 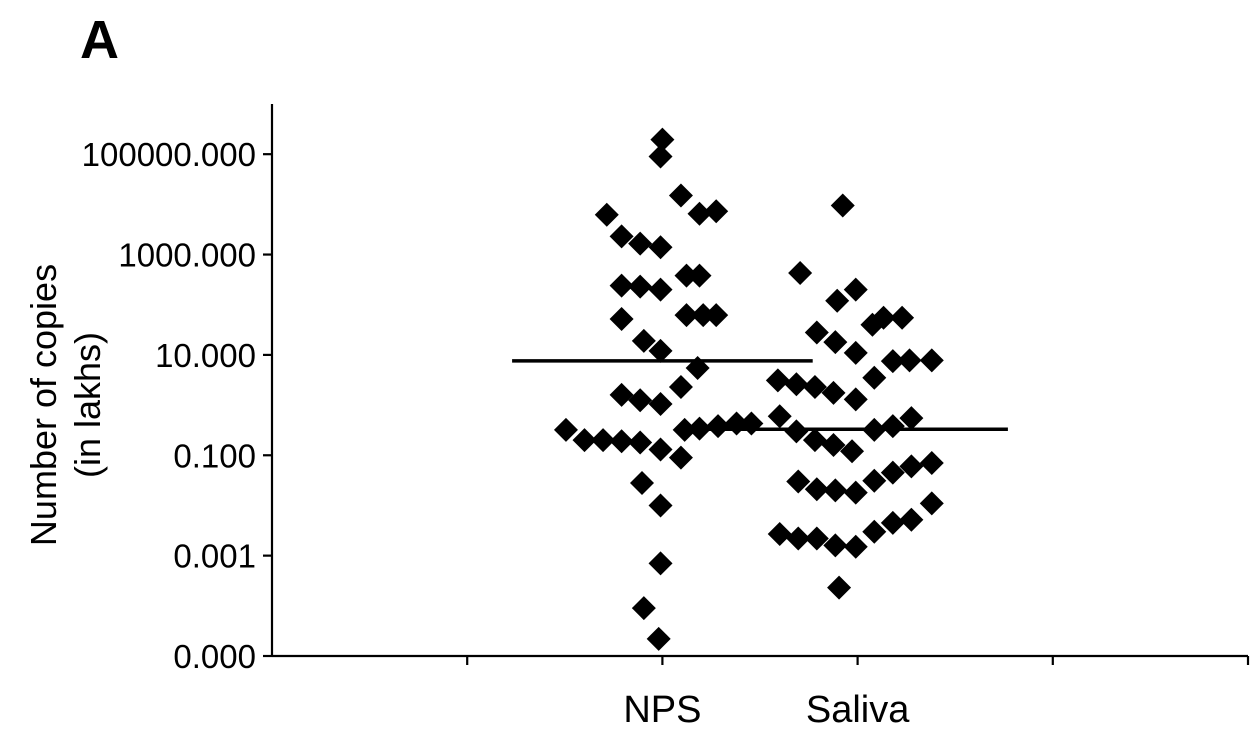 I want to click on median-lines, so click(x=760, y=395).